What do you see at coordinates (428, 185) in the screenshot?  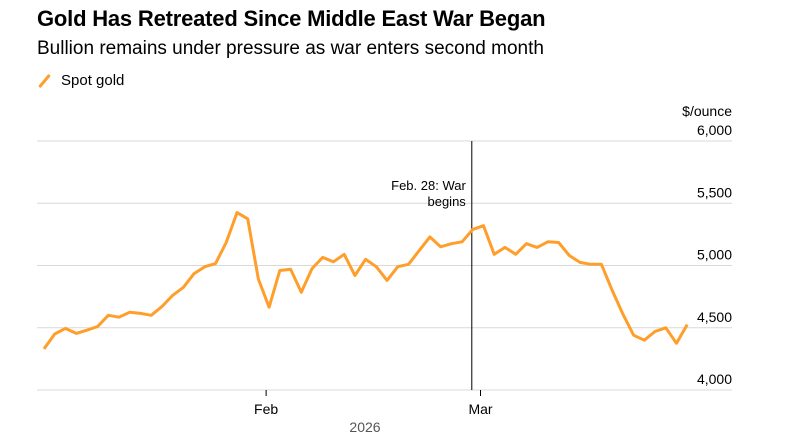 I see `annotation-label-line1: Feb. 28: War` at bounding box center [428, 185].